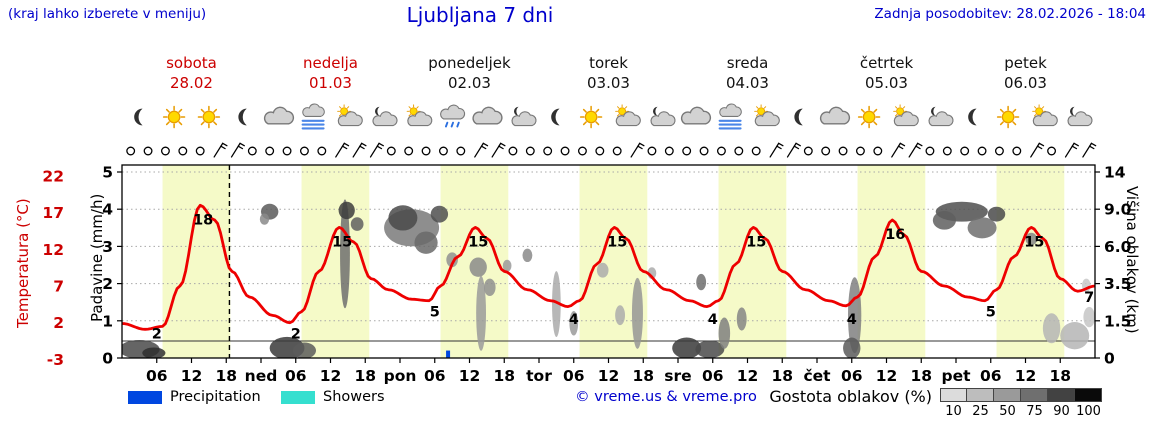  I want to click on day-name: sobota, so click(191, 63).